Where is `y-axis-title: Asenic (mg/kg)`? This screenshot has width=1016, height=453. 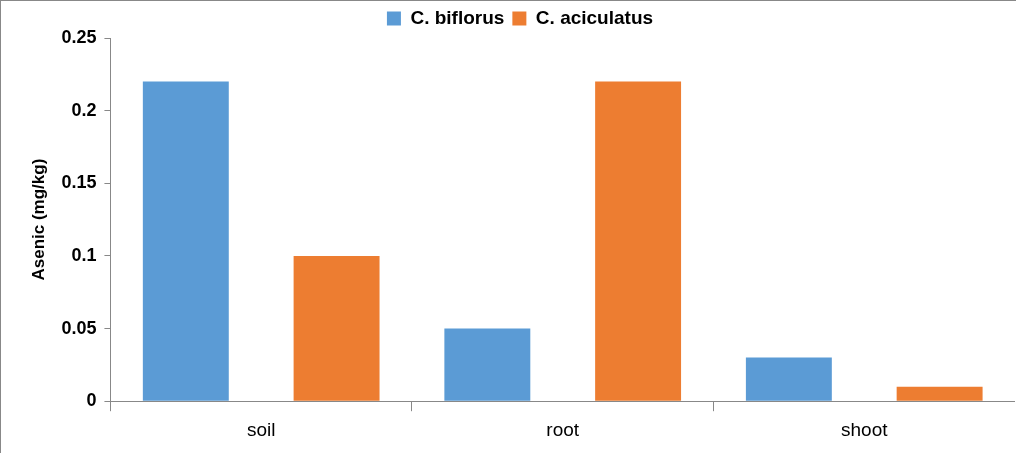 y-axis-title: Asenic (mg/kg) is located at coordinates (38, 219).